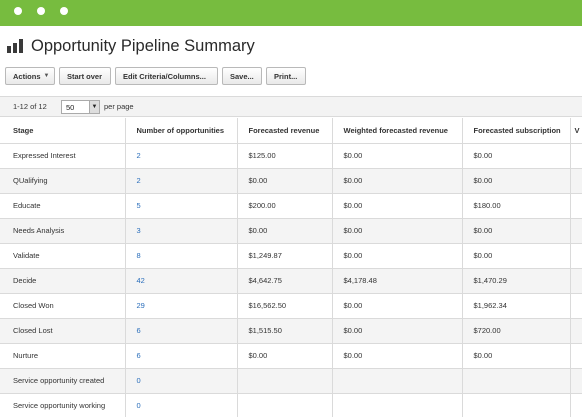 This screenshot has height=417, width=582. I want to click on column-header-forecasted-revenue: Forecasted revenue, so click(285, 131).